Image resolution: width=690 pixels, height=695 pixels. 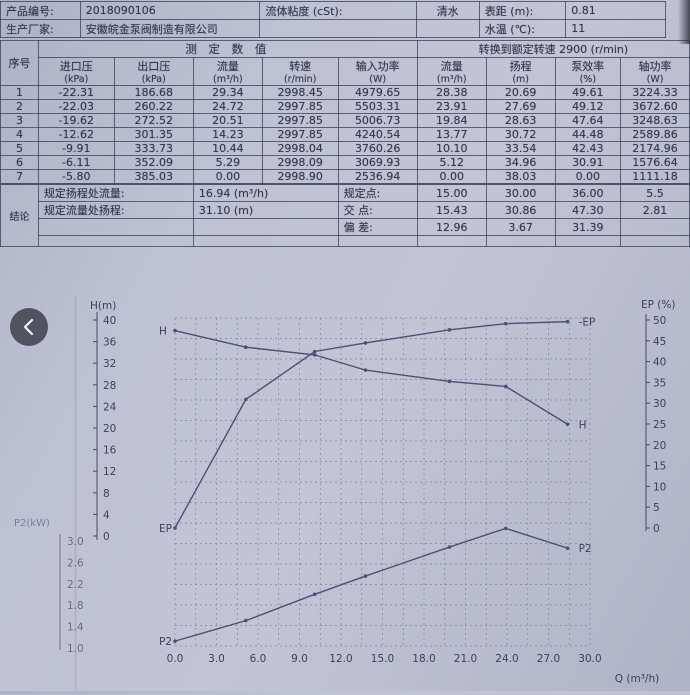 What do you see at coordinates (106, 515) in the screenshot?
I see `svg-text: 4` at bounding box center [106, 515].